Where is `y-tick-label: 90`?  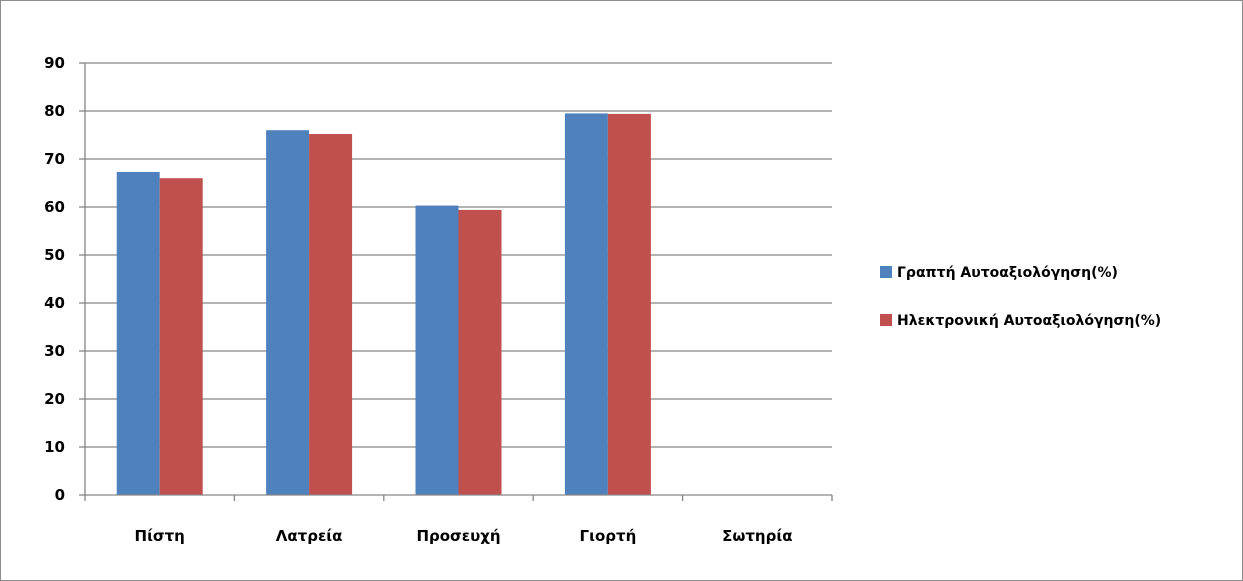
y-tick-label: 90 is located at coordinates (54, 63).